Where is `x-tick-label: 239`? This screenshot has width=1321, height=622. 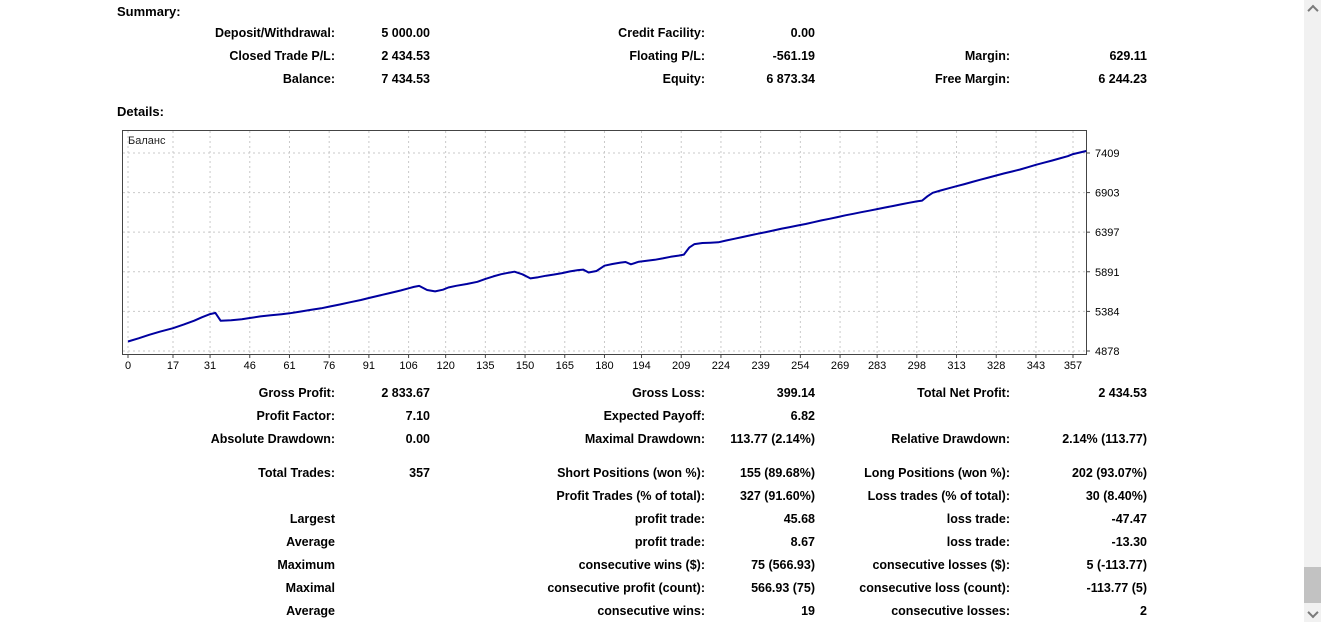
x-tick-label: 239 is located at coordinates (760, 366).